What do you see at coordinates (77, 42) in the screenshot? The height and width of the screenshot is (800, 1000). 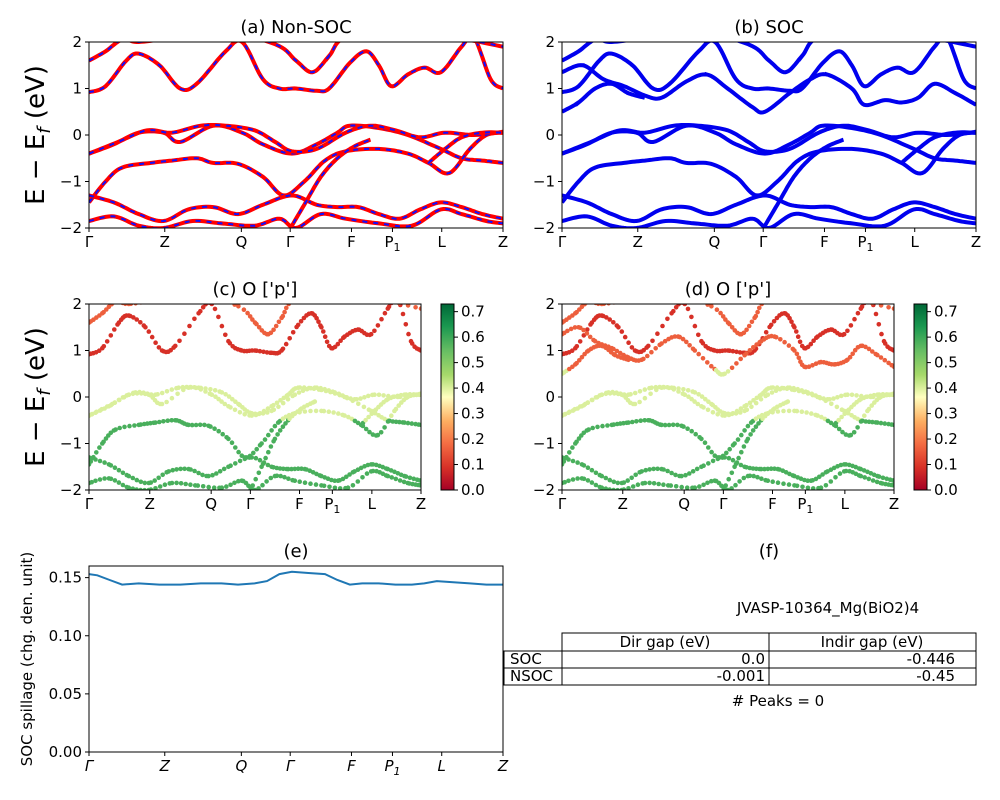 I see `energy-tick-label: 2` at bounding box center [77, 42].